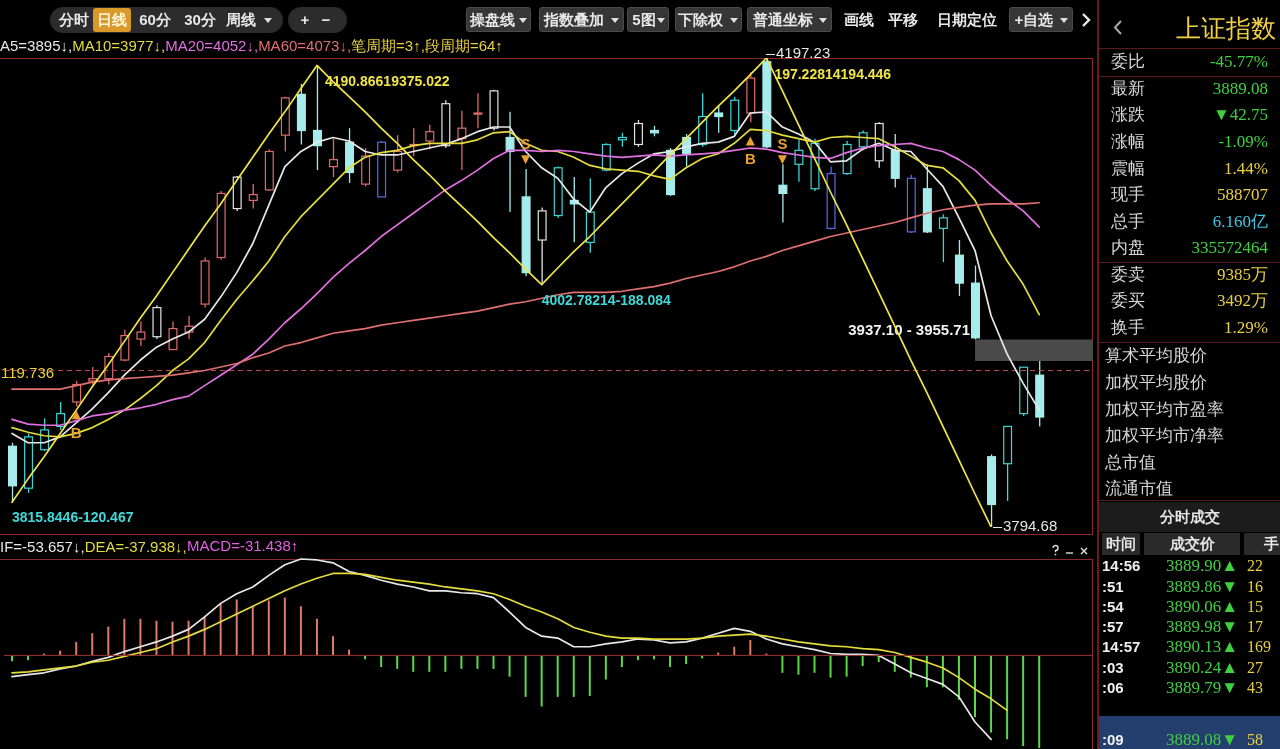  Describe the element at coordinates (1246, 327) in the screenshot. I see `text: 1.29%` at that location.